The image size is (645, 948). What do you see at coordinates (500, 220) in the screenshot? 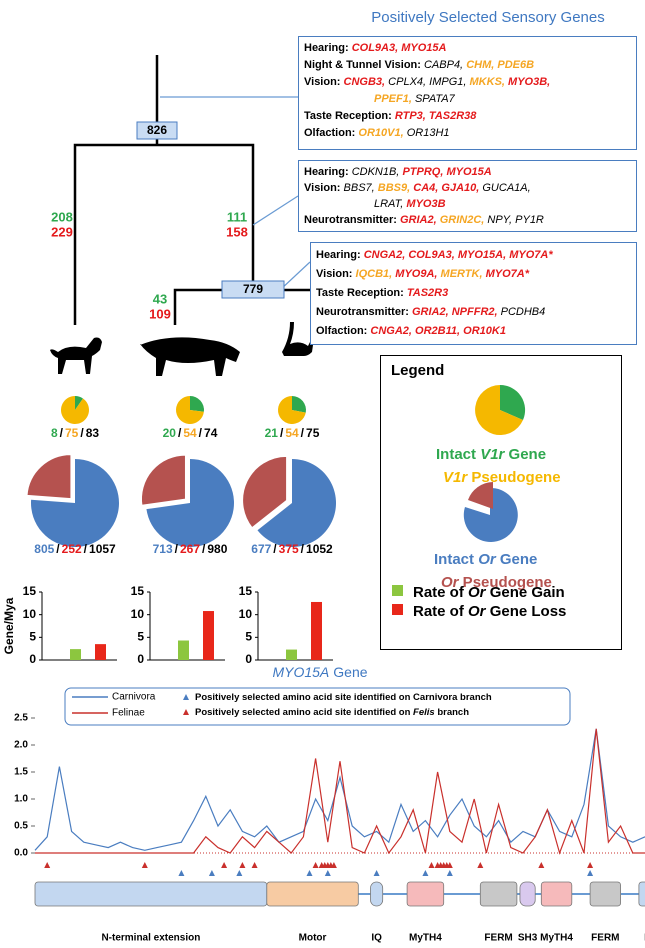
I see `gene-name: NPY,` at bounding box center [500, 220].